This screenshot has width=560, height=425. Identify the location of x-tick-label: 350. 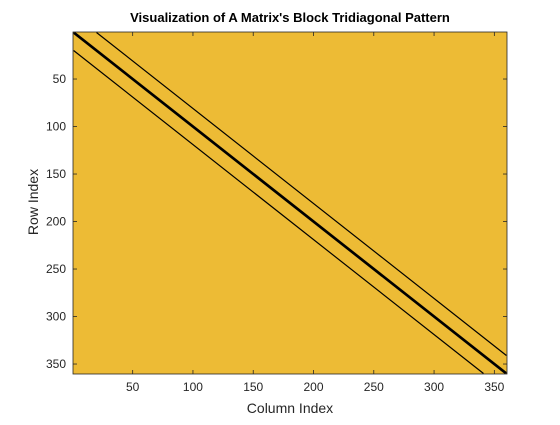
(494, 387).